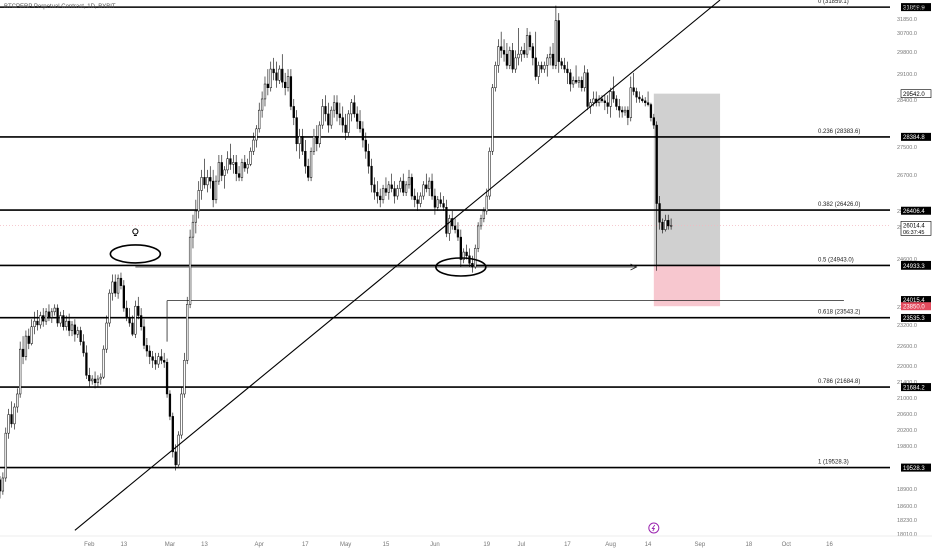 This screenshot has width=932, height=555. Describe the element at coordinates (907, 53) in the screenshot. I see `y-tick-label: 29800.0` at that location.